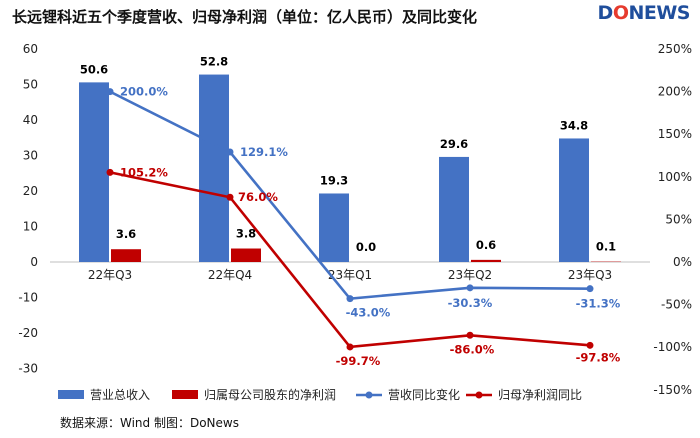 This screenshot has width=700, height=438. I want to click on legend-profit-yoy-marker, so click(479, 395).